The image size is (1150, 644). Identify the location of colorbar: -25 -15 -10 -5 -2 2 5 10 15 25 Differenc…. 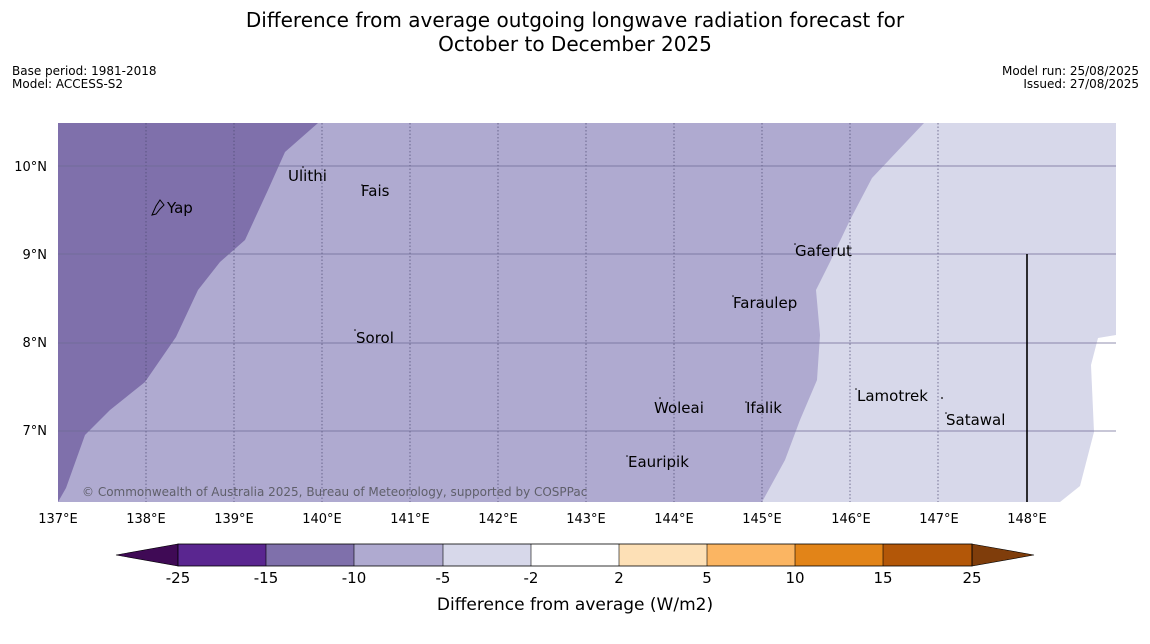
(575, 579).